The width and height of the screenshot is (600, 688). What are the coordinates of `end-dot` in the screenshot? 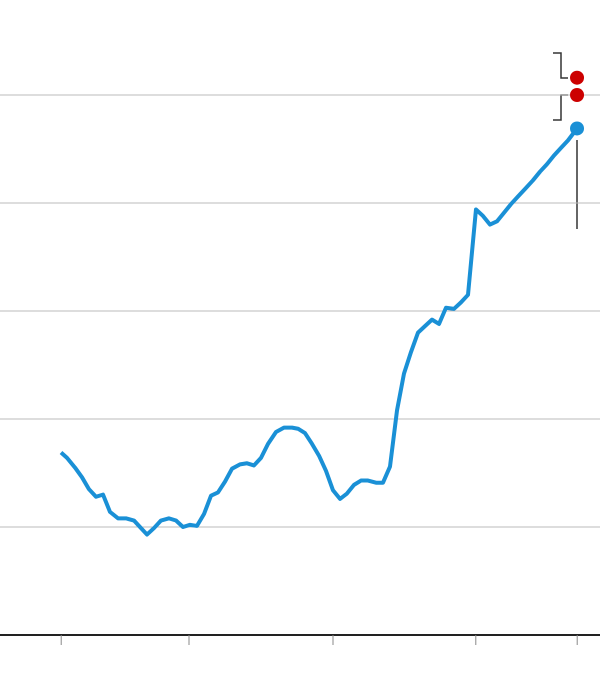 It's located at (577, 128).